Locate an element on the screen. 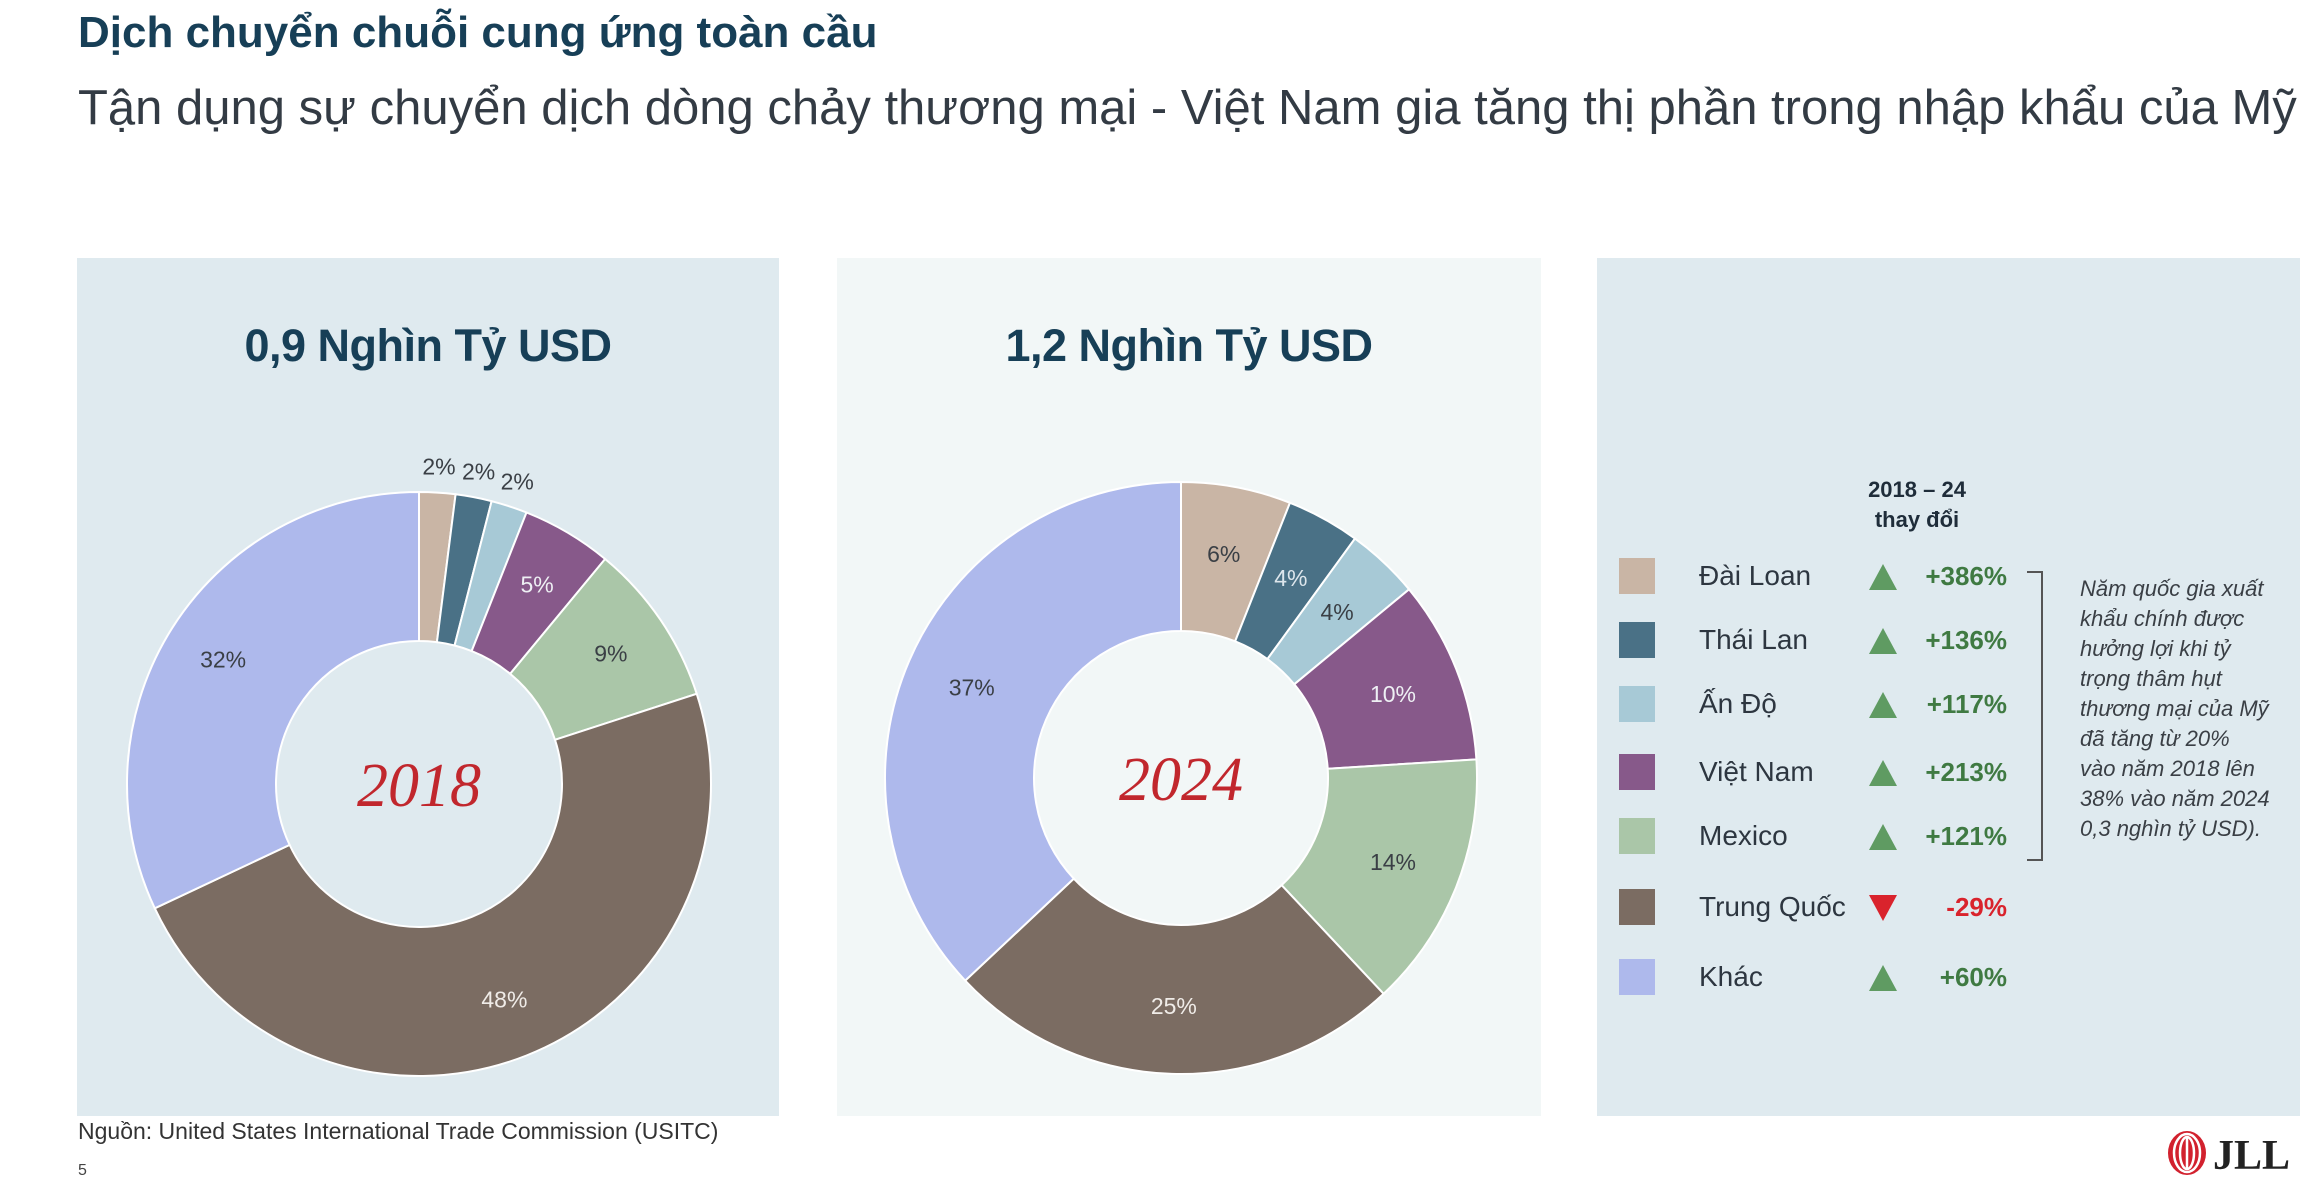  donut-label-2018-1: 2% is located at coordinates (438, 467).